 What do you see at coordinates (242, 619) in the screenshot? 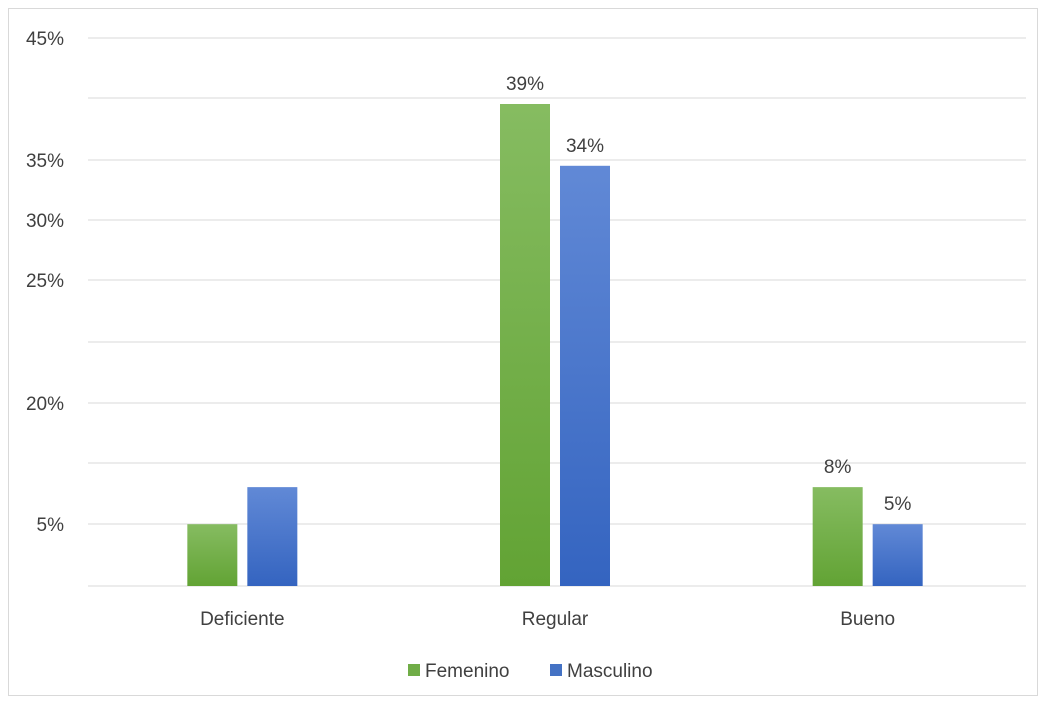
I see `category-label: Deficiente` at bounding box center [242, 619].